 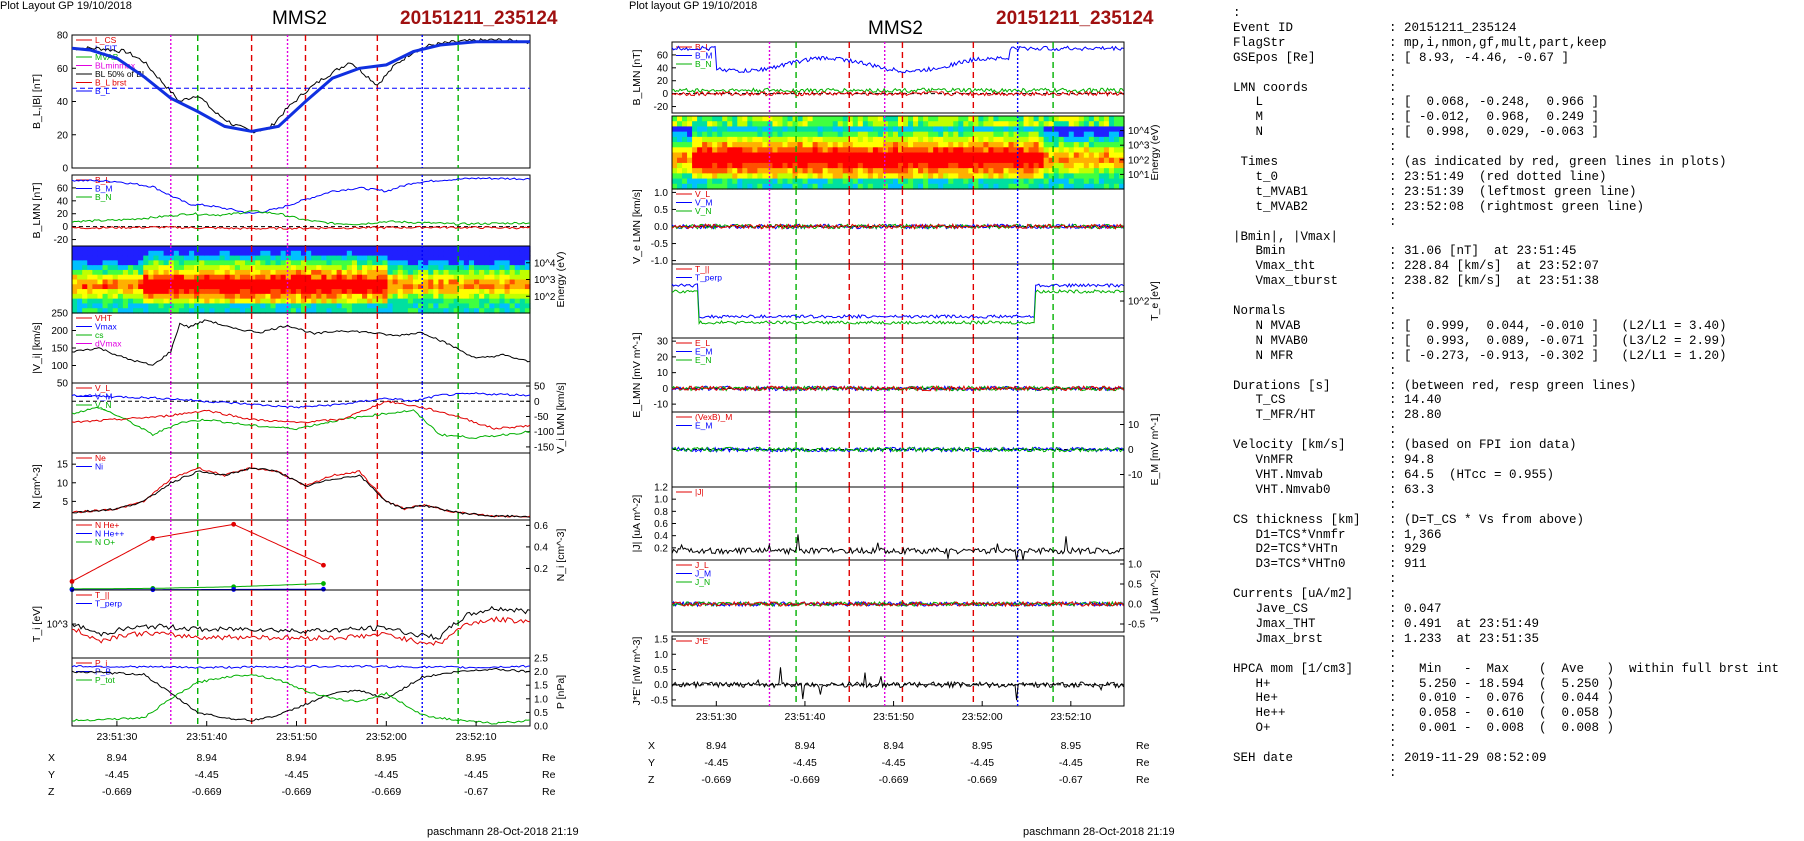 I want to click on info-value: : 1.233 at 23:51:35, so click(x=1464, y=638).